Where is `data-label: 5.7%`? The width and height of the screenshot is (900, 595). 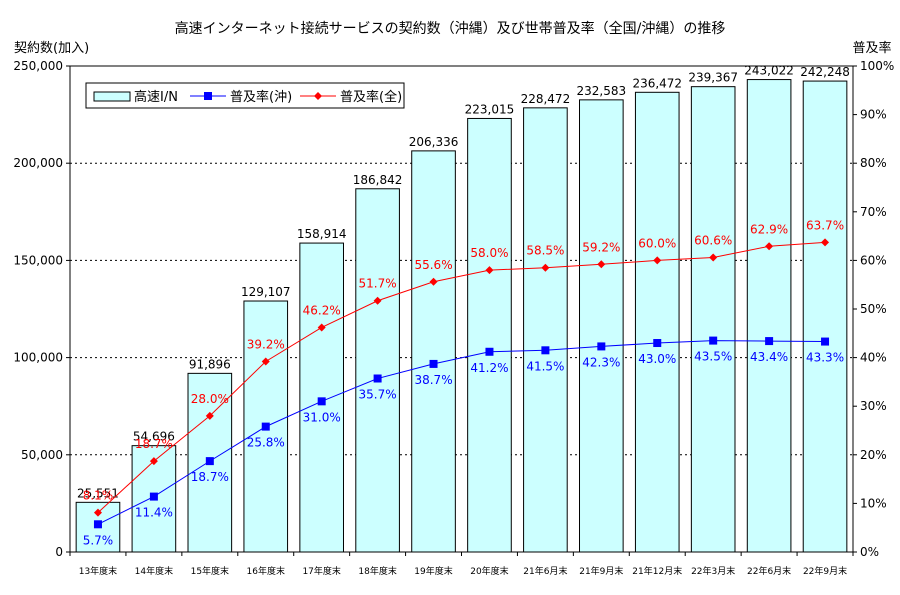 data-label: 5.7% is located at coordinates (98, 540).